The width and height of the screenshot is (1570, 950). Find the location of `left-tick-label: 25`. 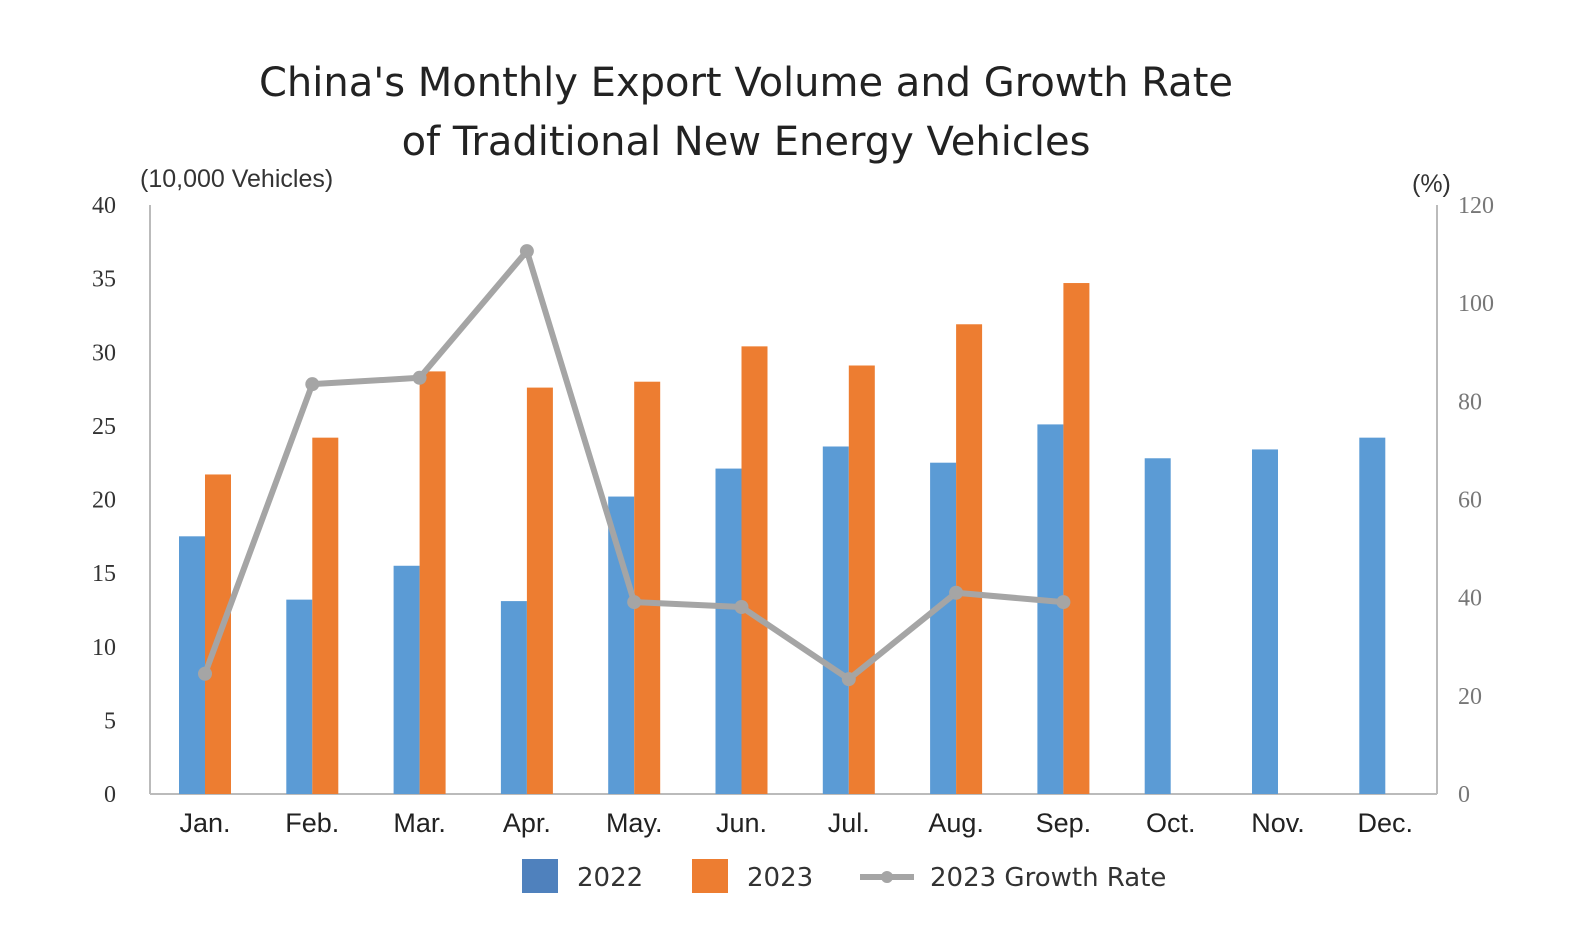

left-tick-label: 25 is located at coordinates (104, 427).